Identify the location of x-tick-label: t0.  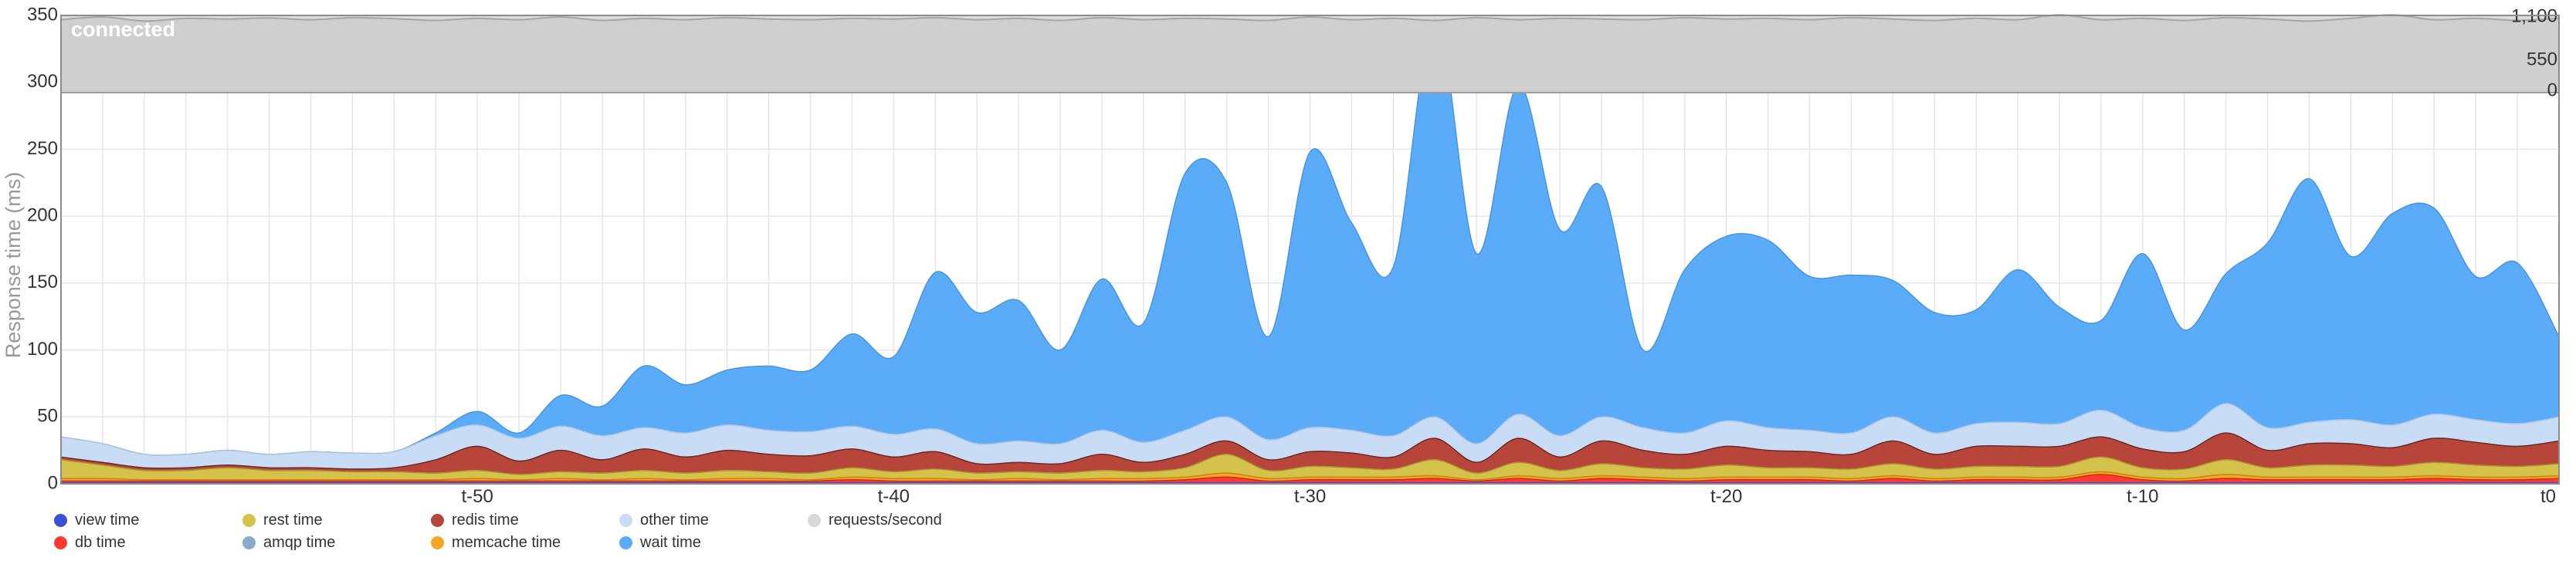
(2548, 496).